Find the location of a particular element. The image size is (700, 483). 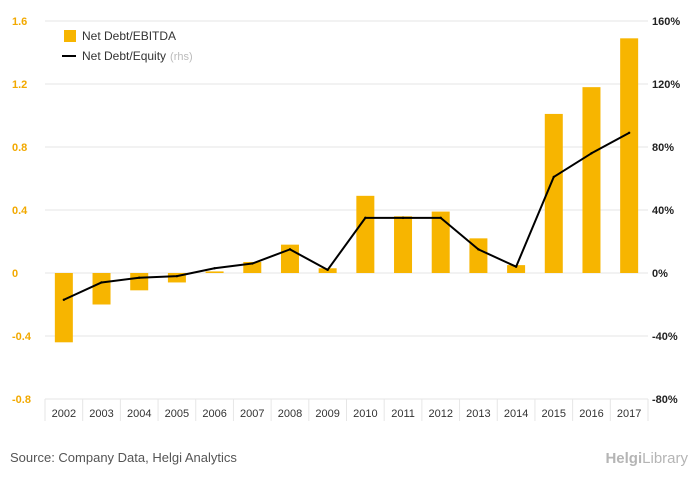

legend-label-bar: Net Debt/EBITDA is located at coordinates (129, 36).